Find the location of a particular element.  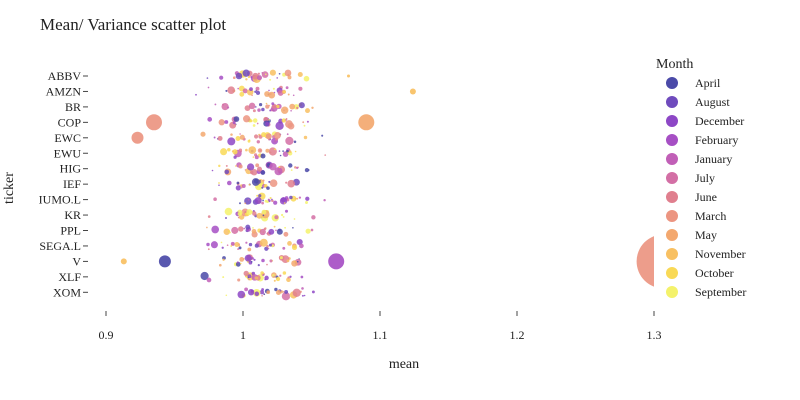

y-tick-label: KR is located at coordinates (72, 215).